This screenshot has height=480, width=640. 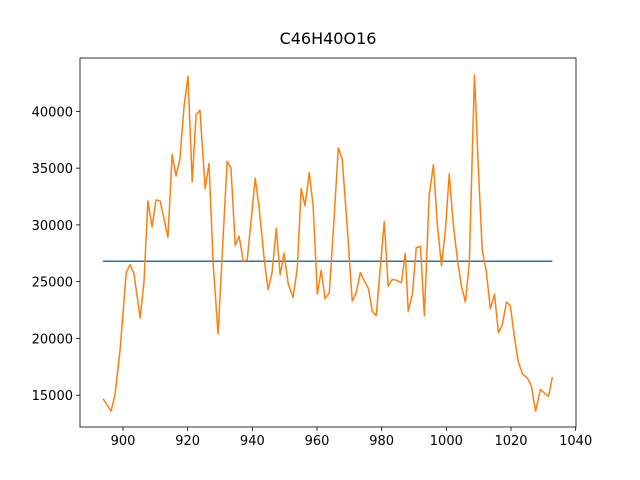 I want to click on y-tick-label: 40000, so click(x=52, y=112).